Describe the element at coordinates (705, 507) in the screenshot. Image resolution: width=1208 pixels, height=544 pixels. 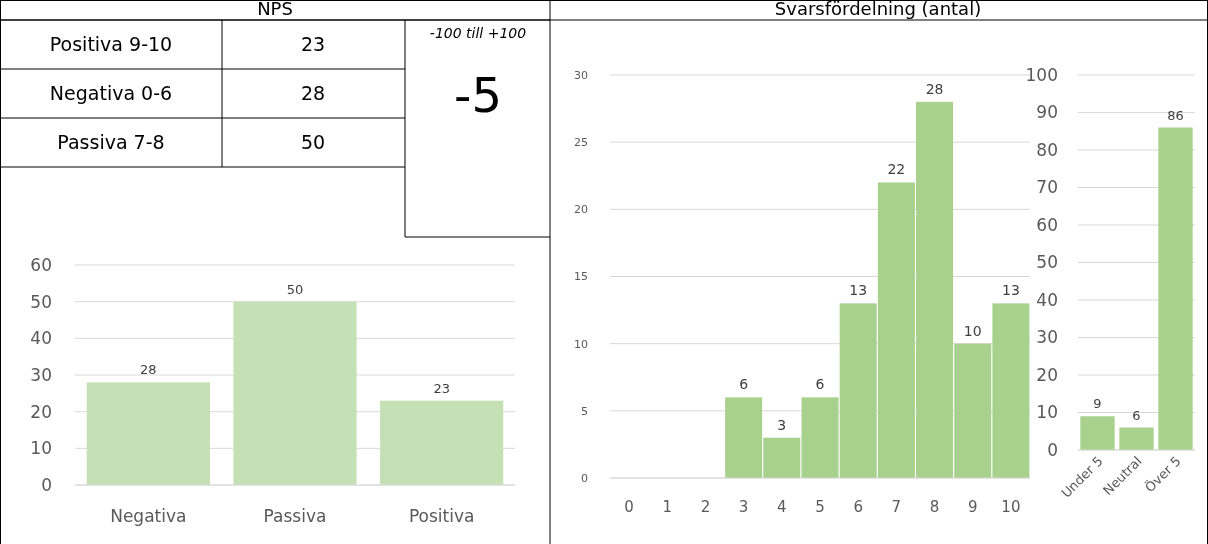
I see `x-tick-label: 2` at that location.